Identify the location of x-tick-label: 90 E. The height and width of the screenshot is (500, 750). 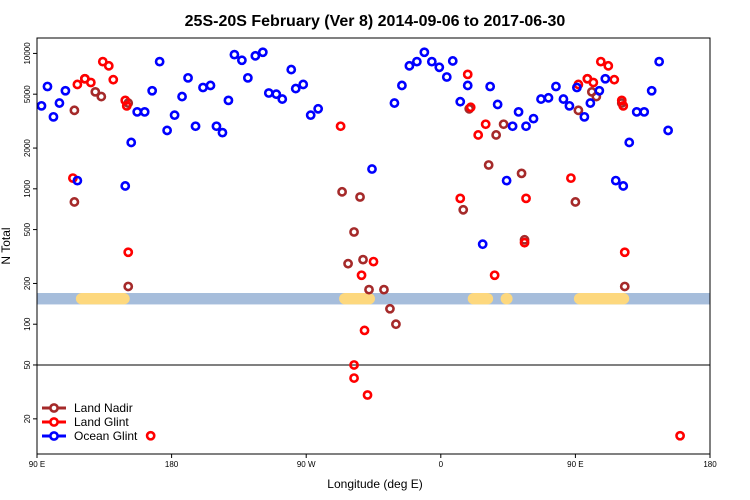
(37, 464).